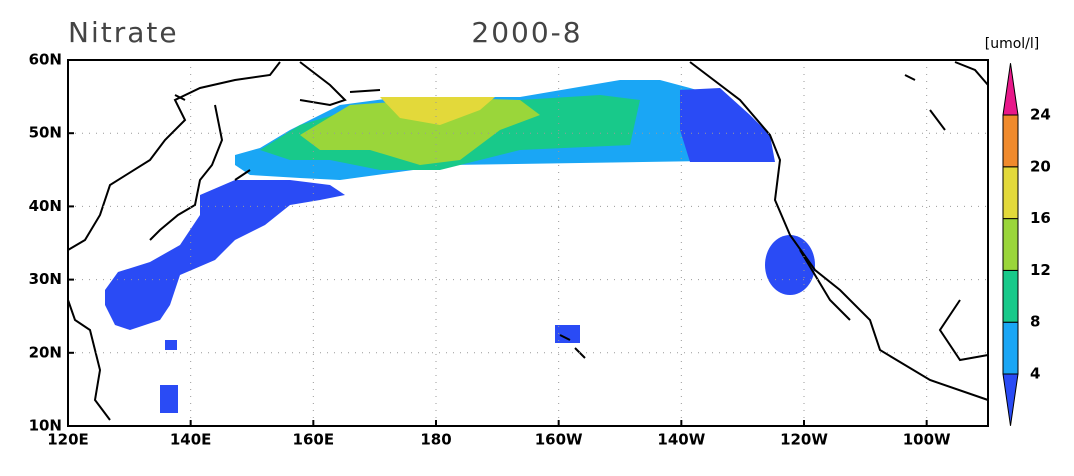 This screenshot has width=1074, height=476. What do you see at coordinates (1012, 44) in the screenshot?
I see `colorbar-unit: [umol/l]` at bounding box center [1012, 44].